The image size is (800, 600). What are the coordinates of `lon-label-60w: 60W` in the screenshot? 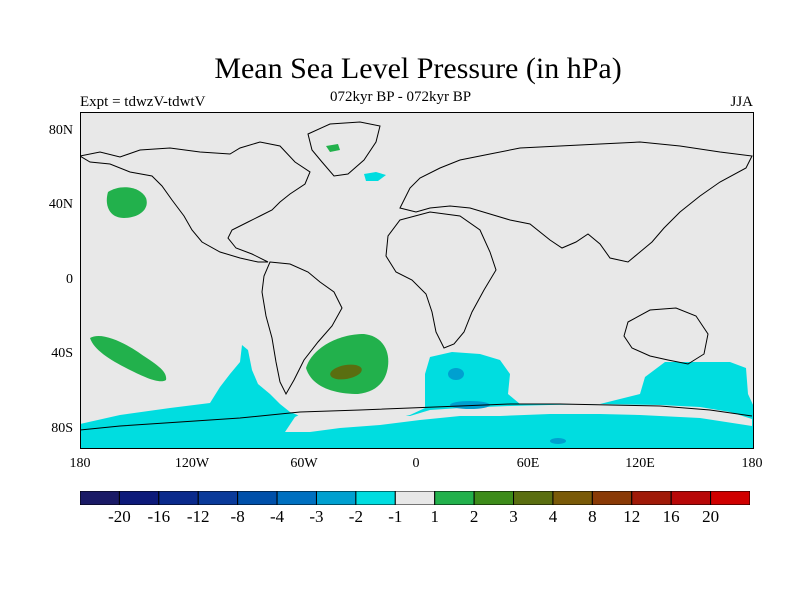 It's located at (304, 463).